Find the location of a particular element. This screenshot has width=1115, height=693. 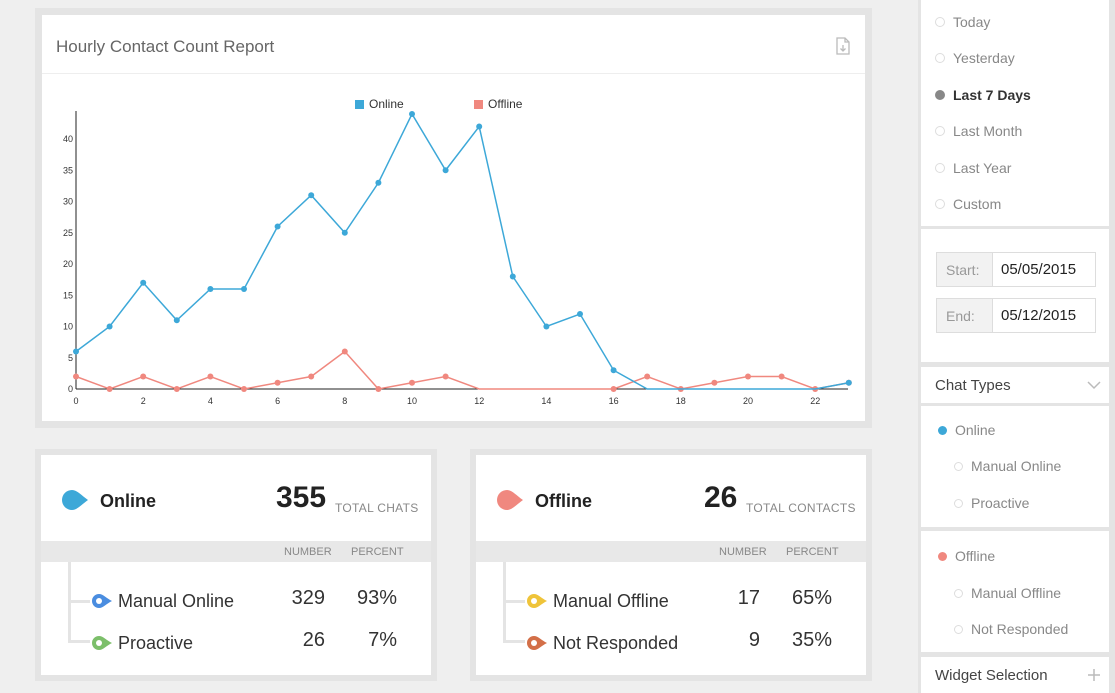

offline-types-box: Offline Manual Offline Not Responded is located at coordinates (1015, 591).